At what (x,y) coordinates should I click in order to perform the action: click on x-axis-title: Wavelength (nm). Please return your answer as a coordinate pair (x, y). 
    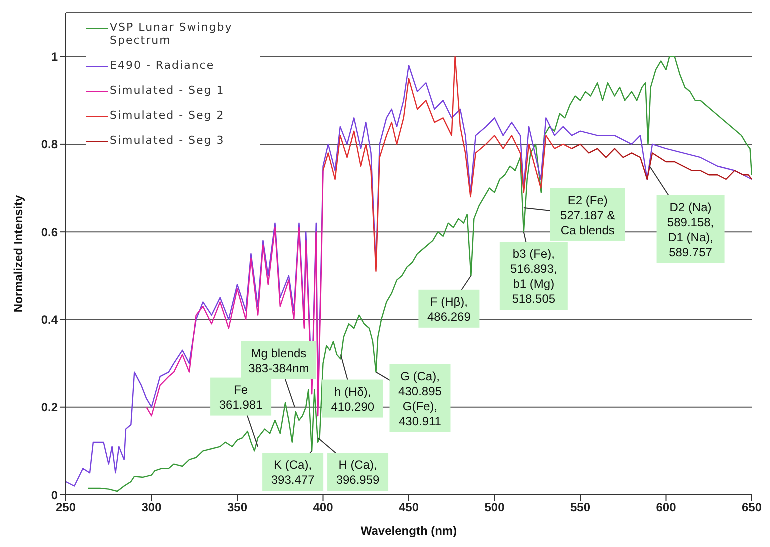
    Looking at the image, I should click on (409, 531).